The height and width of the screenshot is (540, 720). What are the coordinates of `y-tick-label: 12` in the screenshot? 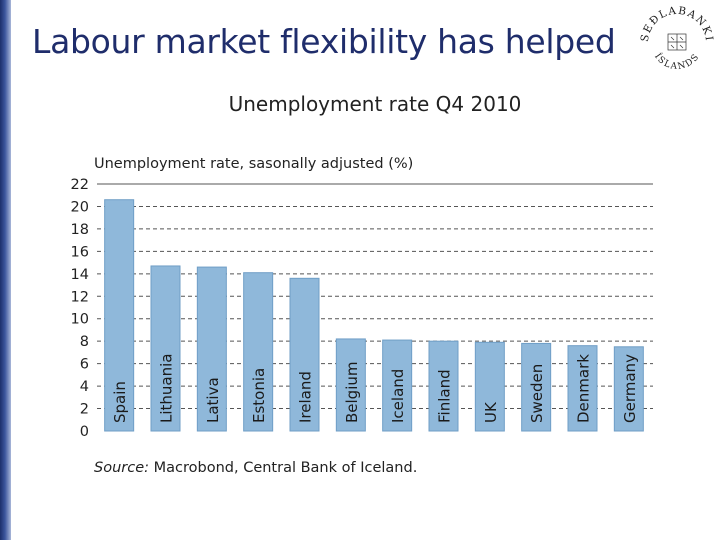 It's located at (80, 297).